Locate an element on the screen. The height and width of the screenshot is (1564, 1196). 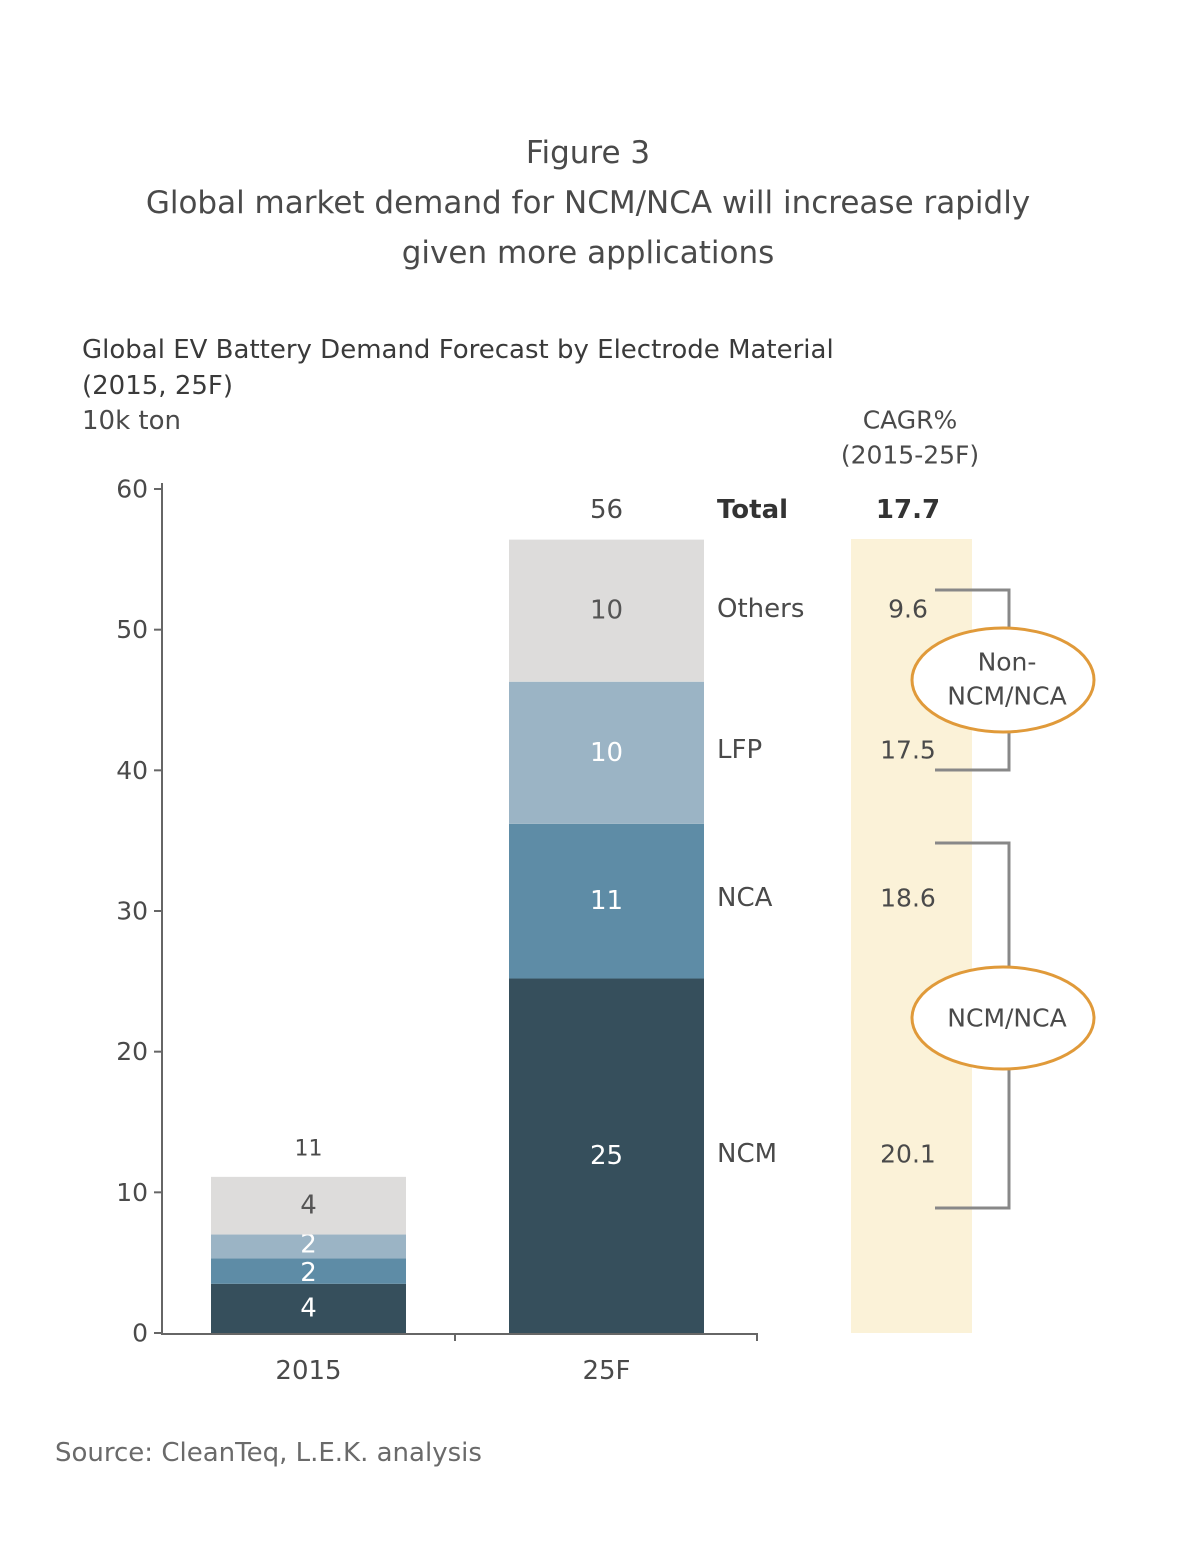
legend-label-nca: NCA is located at coordinates (745, 898).